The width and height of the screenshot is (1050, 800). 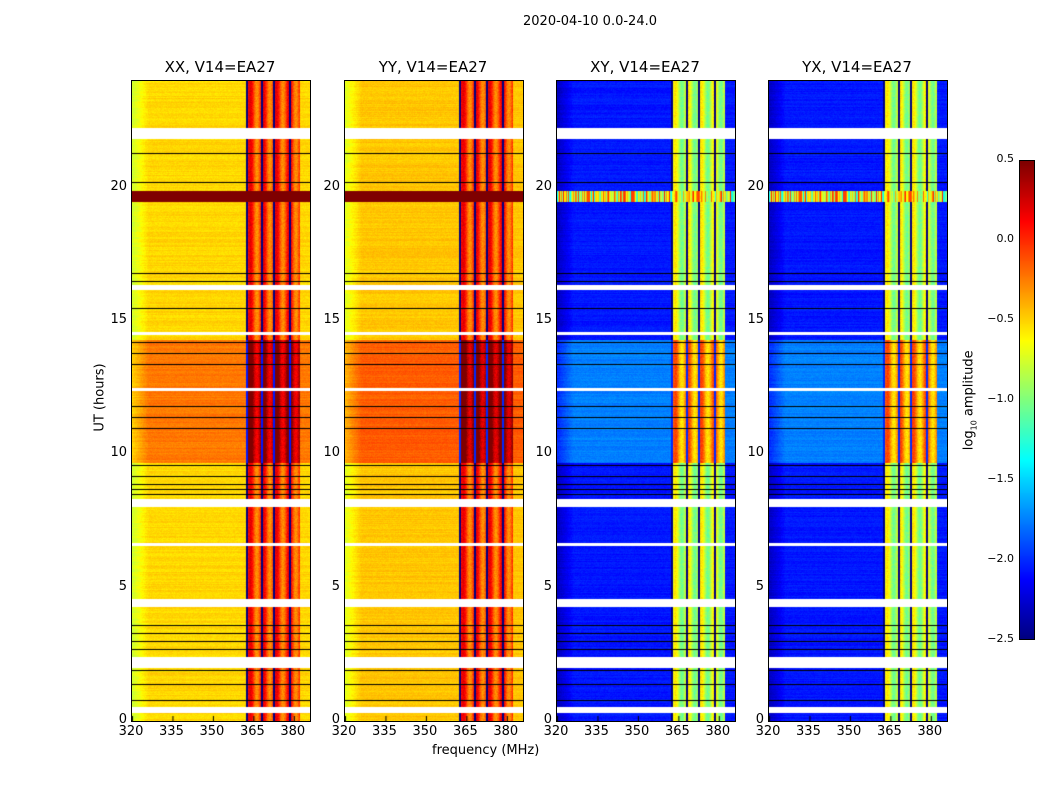 I want to click on heatmap-xx, so click(x=221, y=401).